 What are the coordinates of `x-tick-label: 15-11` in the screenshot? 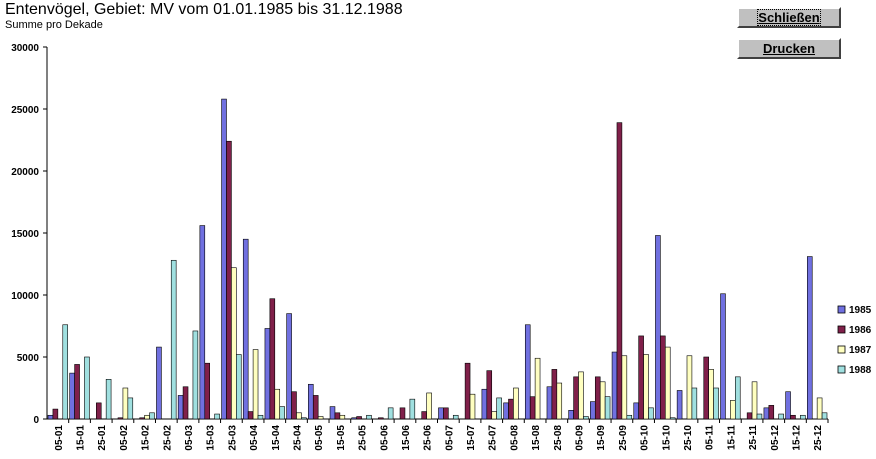 It's located at (731, 437).